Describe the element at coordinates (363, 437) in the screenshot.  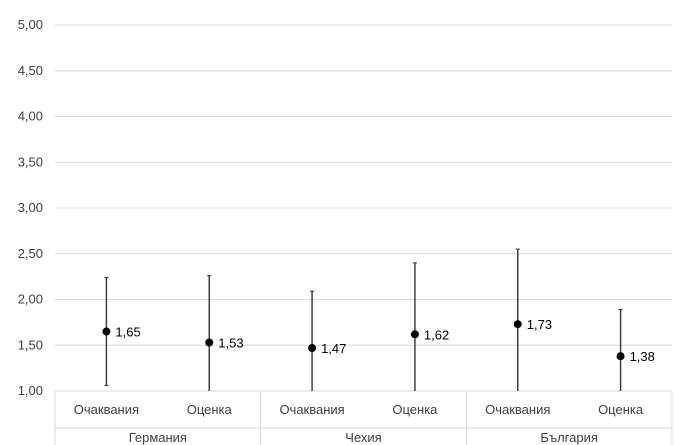
I see `group-label: Чехия` at that location.